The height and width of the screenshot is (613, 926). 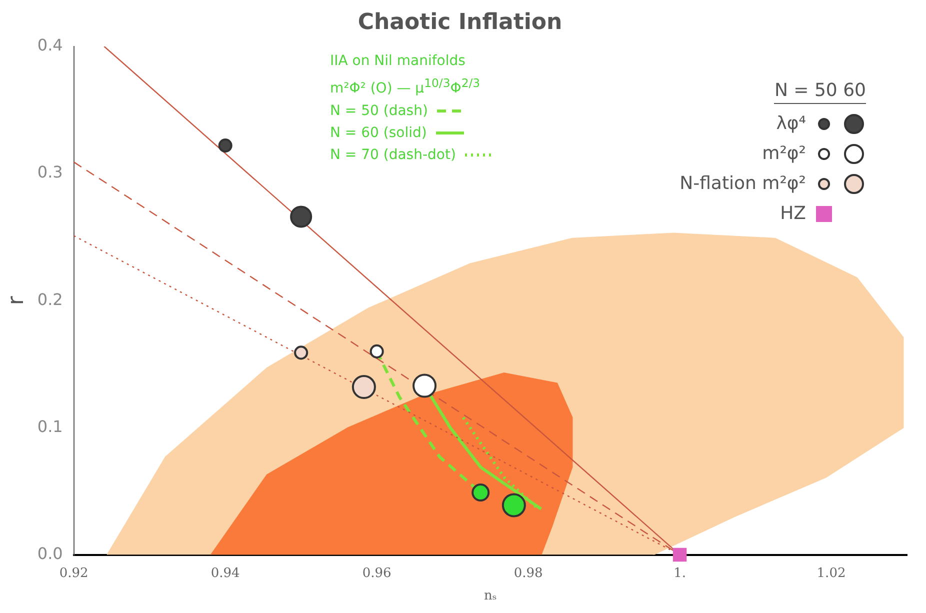 What do you see at coordinates (784, 153) in the screenshot?
I see `legend-label: m²φ²` at bounding box center [784, 153].